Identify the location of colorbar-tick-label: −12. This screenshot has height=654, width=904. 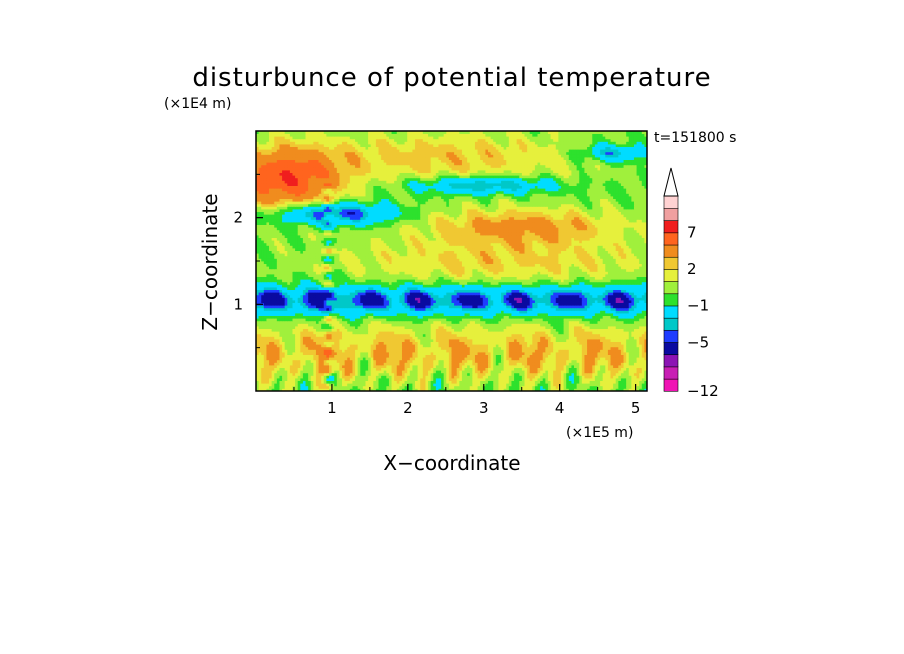
(703, 391).